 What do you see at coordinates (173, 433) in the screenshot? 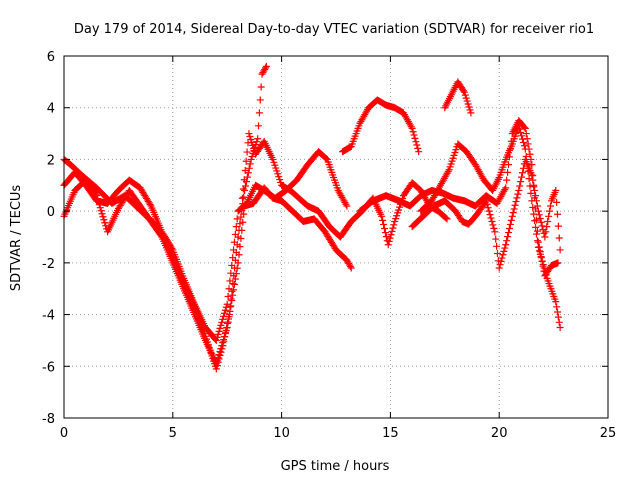
I see `x-tick-label: 5` at bounding box center [173, 433].